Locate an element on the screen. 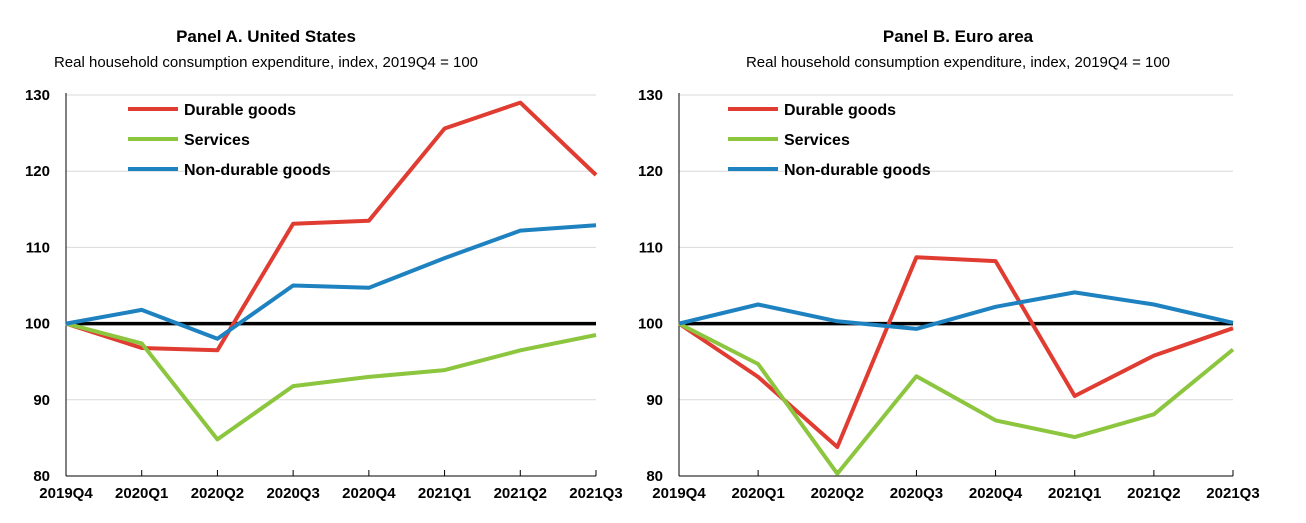 This screenshot has height=523, width=1306. panel-title: Panel A. United States is located at coordinates (266, 36).